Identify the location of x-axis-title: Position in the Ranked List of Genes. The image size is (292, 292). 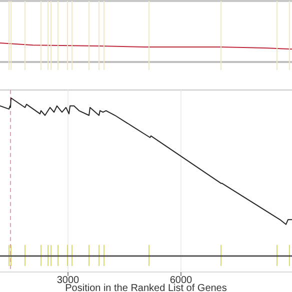
(146, 287).